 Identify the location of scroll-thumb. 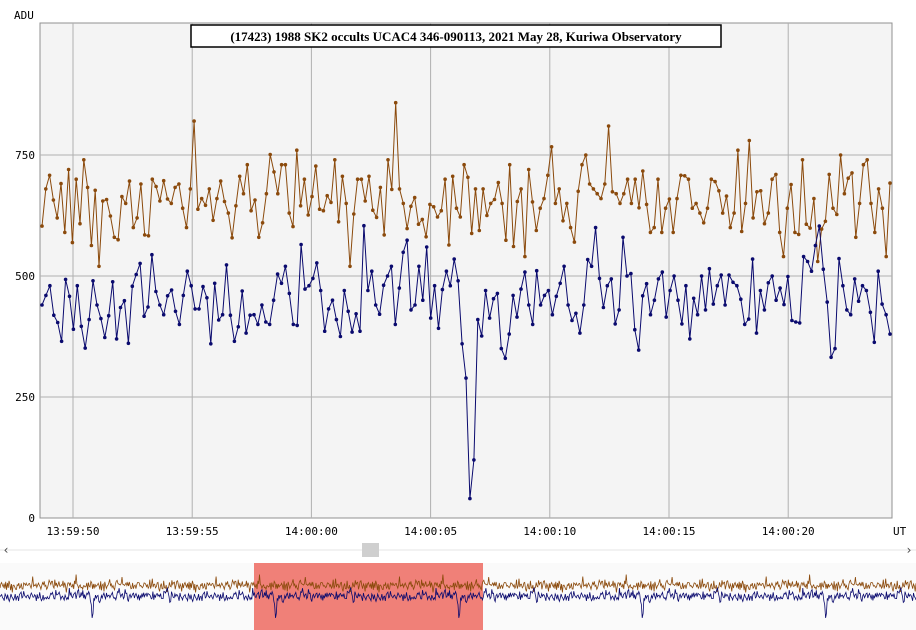
(370, 550).